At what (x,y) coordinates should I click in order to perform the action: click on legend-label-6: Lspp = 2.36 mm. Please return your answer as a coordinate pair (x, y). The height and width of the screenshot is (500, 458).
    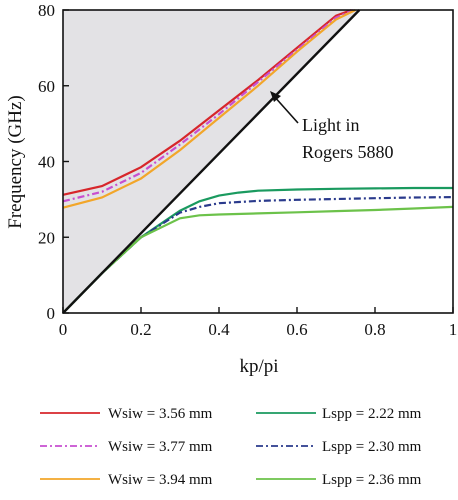
    Looking at the image, I should click on (372, 480).